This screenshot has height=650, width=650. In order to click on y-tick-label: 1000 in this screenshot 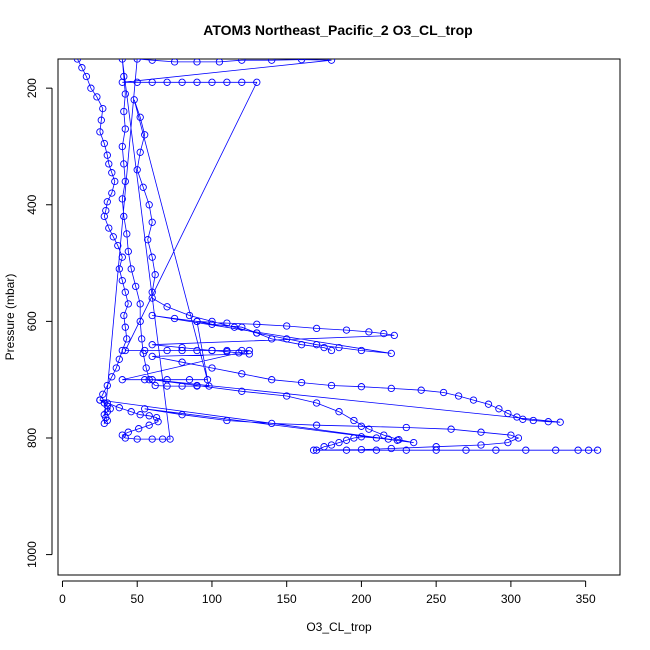, I will do `click(32, 554)`.